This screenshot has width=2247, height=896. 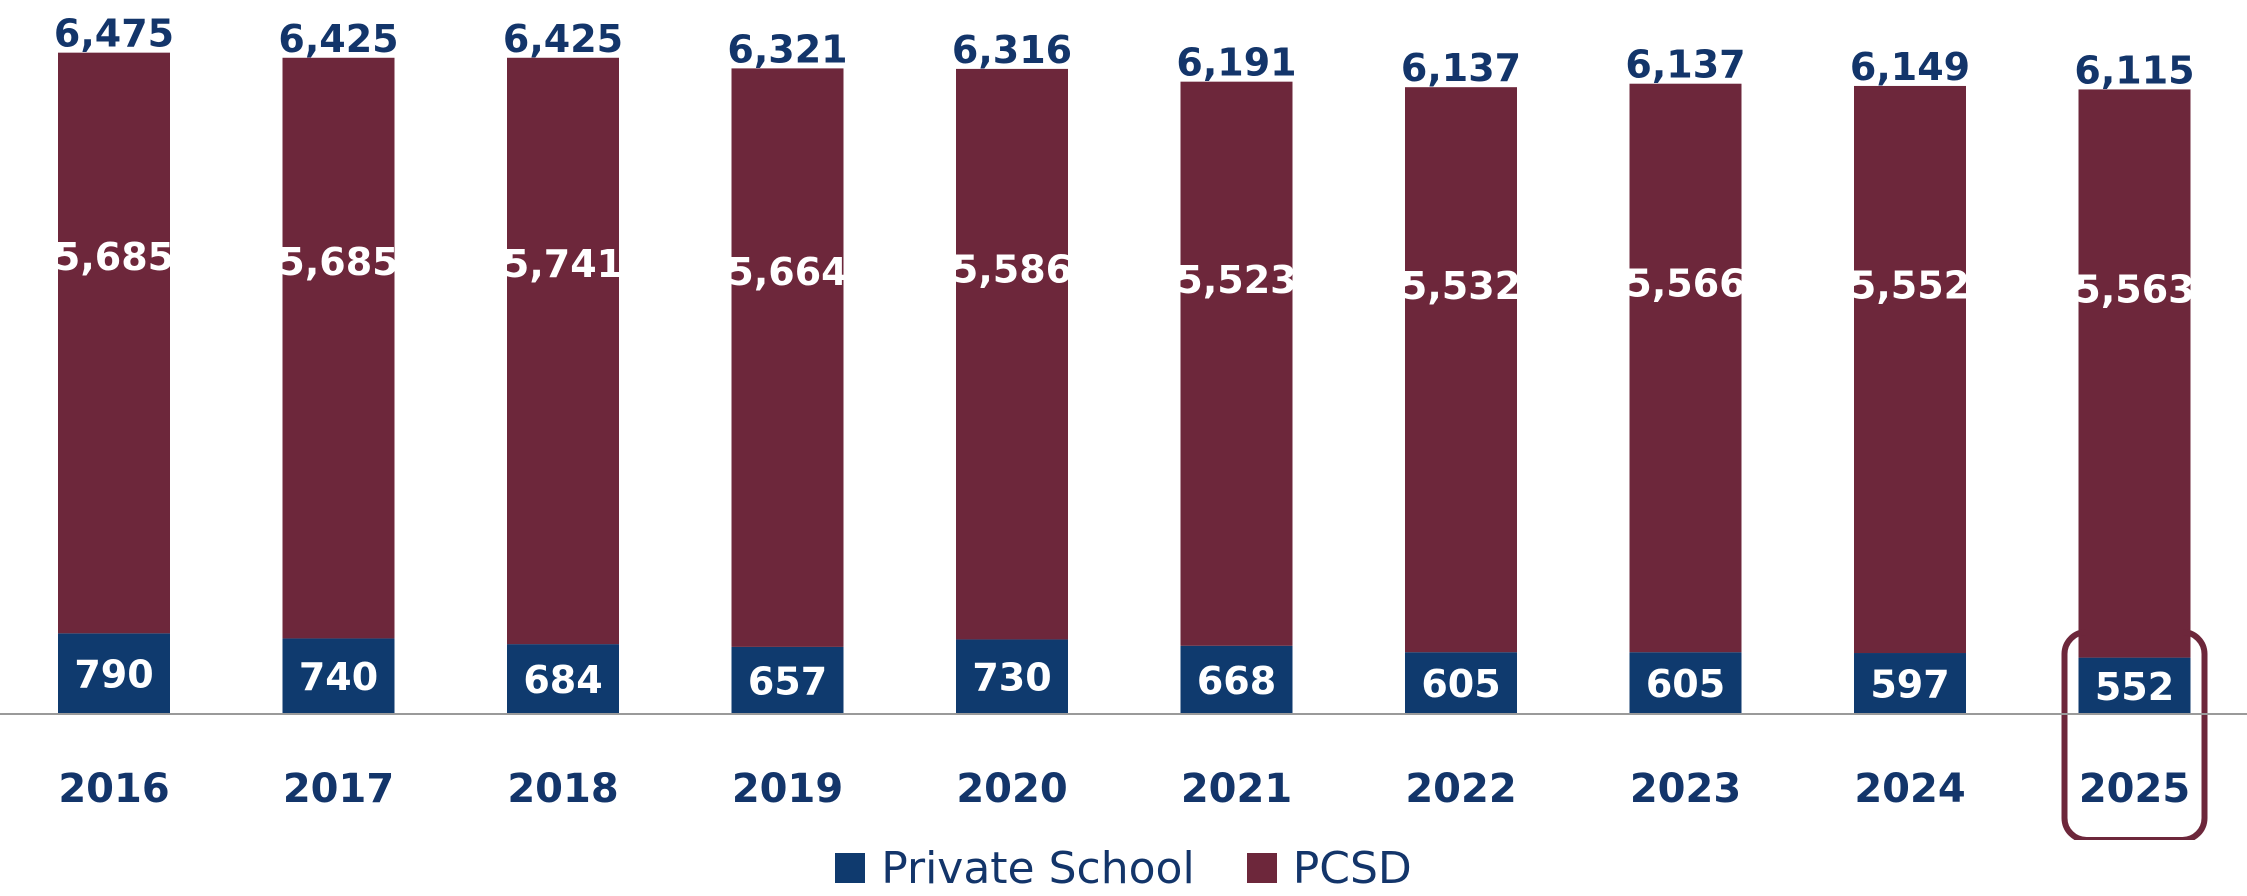 I want to click on bar-private-school-2025, so click(x=2134, y=685).